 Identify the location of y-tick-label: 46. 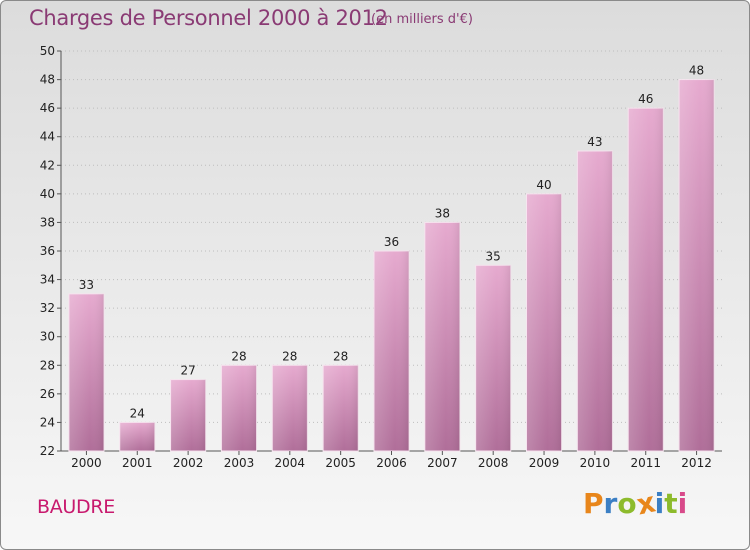
(47, 108).